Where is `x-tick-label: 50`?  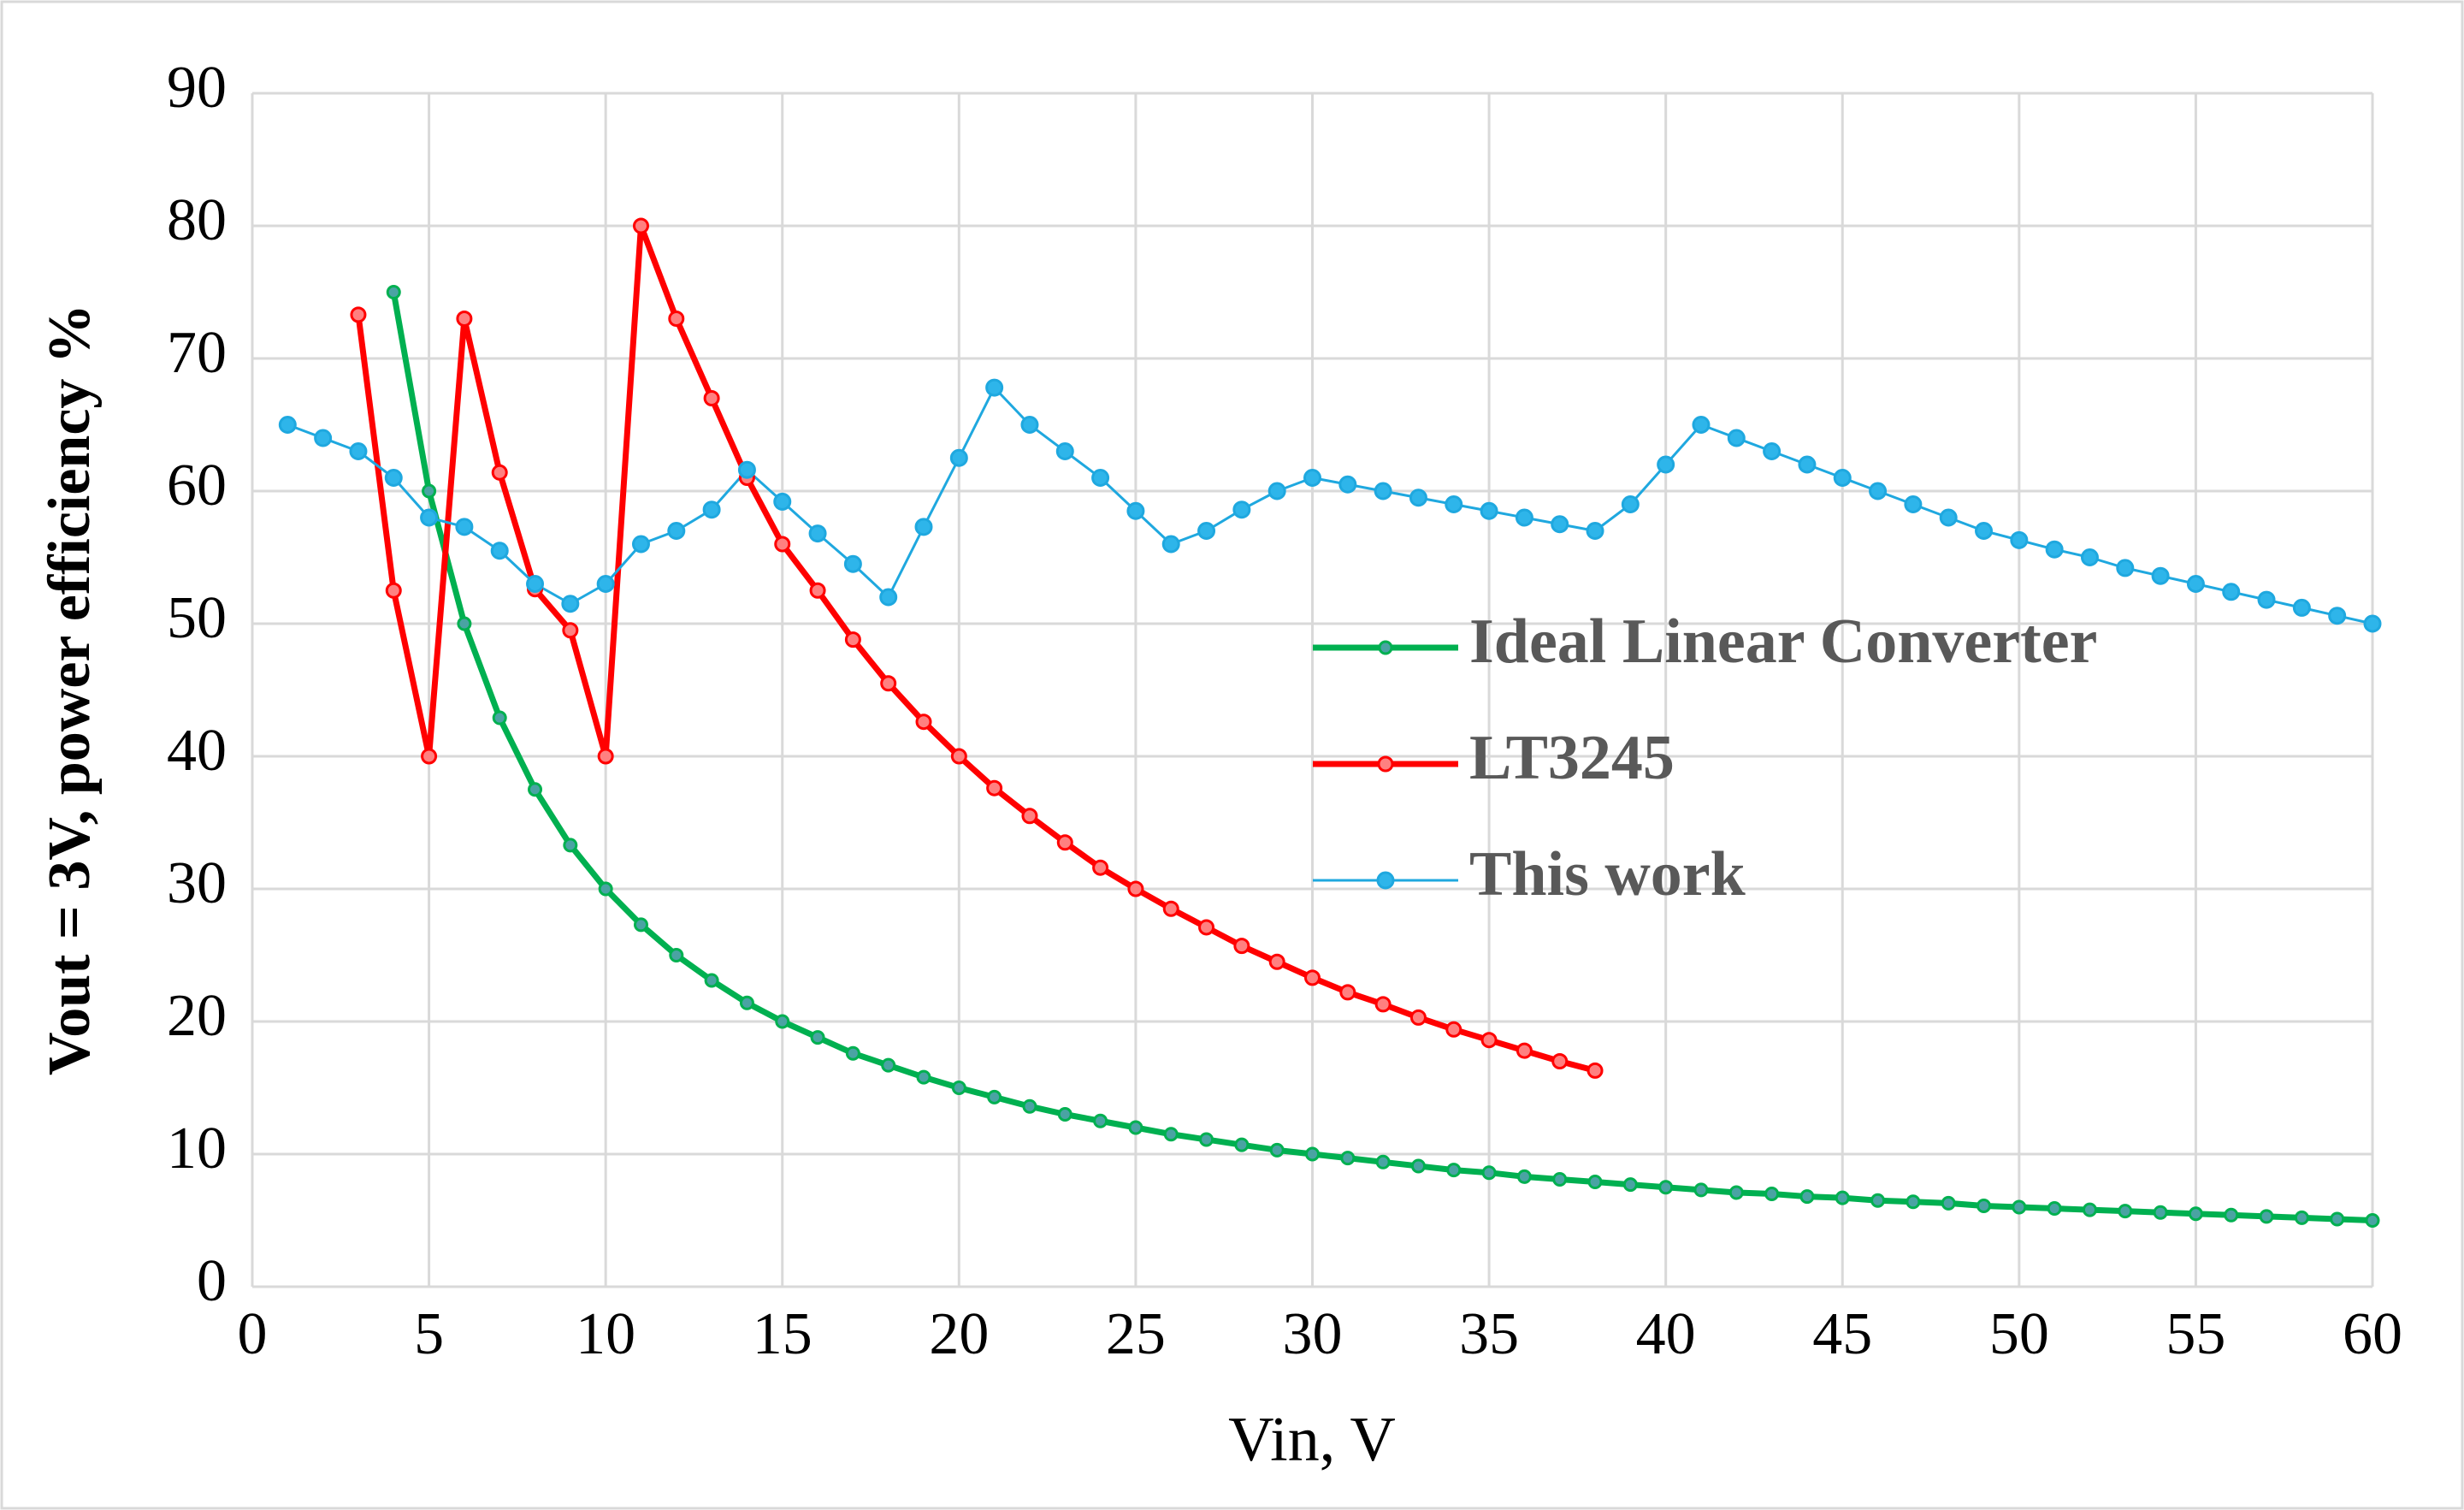
x-tick-label: 50 is located at coordinates (2019, 1334).